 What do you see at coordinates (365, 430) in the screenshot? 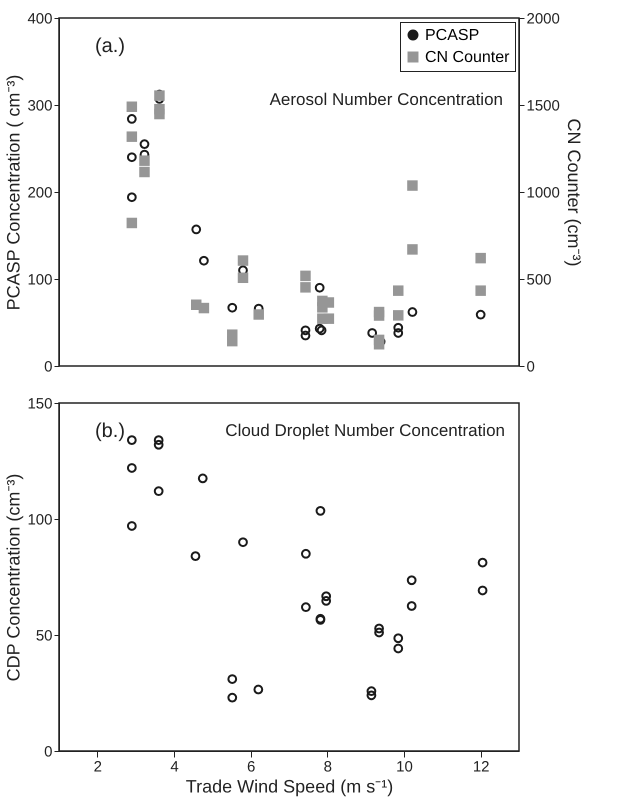
I see `annotation: Cloud Droplet Number Concentration` at bounding box center [365, 430].